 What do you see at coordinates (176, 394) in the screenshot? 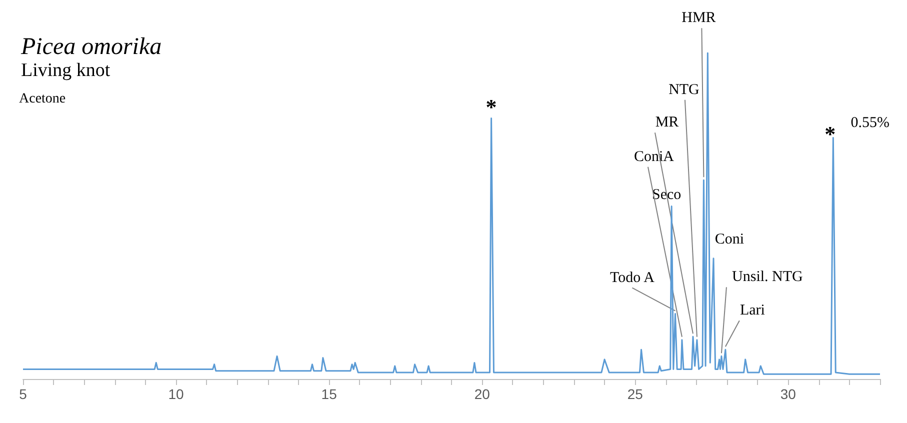
I see `x-tick-label: 10` at bounding box center [176, 394].